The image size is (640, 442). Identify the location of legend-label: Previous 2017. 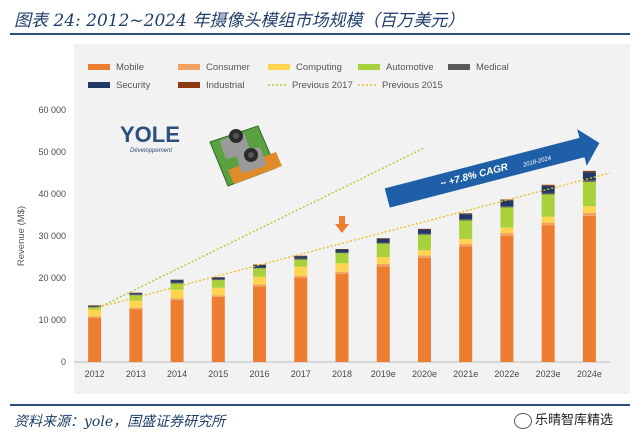
(322, 85).